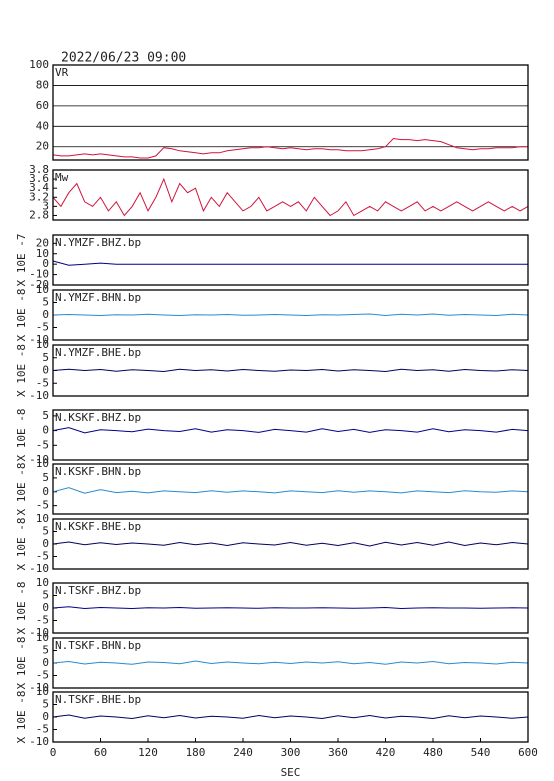 This screenshot has width=554, height=781. I want to click on x-tick-label: 300, so click(291, 752).